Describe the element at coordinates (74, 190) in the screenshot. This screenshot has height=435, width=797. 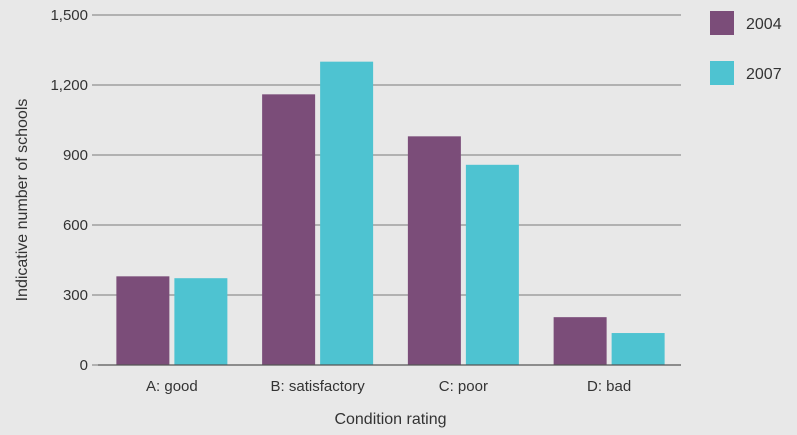
I see `y-axis-ticks: 0 300 600 900 1,200 1,500` at that location.